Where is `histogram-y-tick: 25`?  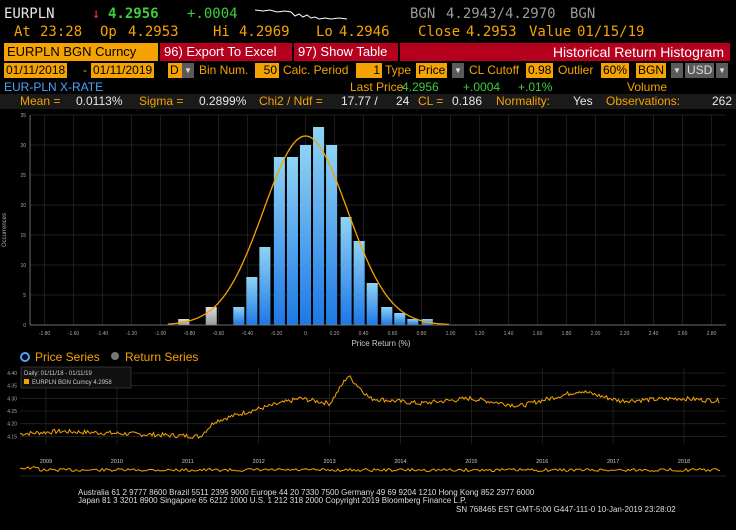 histogram-y-tick: 25 is located at coordinates (23, 176).